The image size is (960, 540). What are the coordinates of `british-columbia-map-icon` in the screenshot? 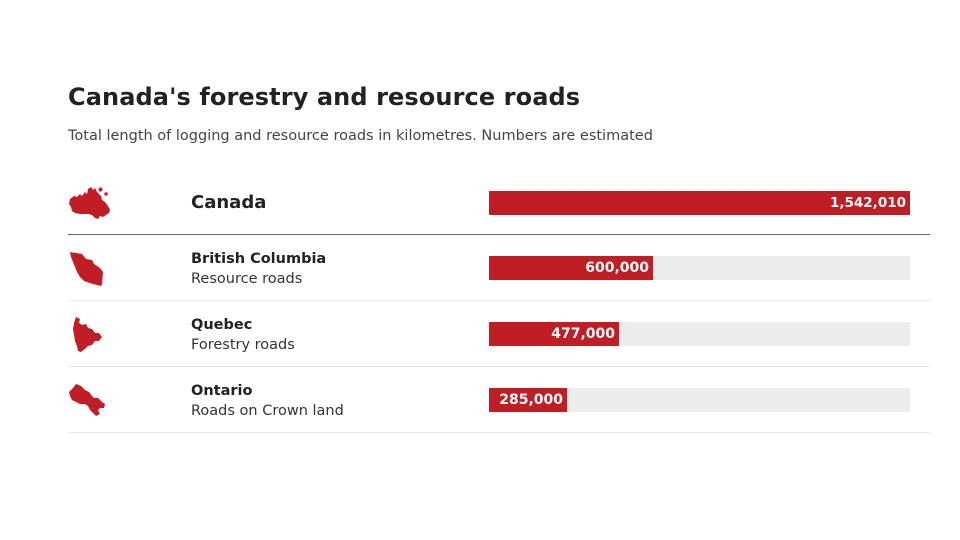 It's located at (86, 269).